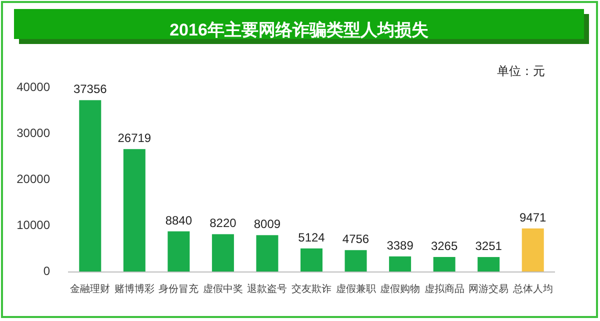  Describe the element at coordinates (400, 245) in the screenshot. I see `data-label: 3389` at that location.